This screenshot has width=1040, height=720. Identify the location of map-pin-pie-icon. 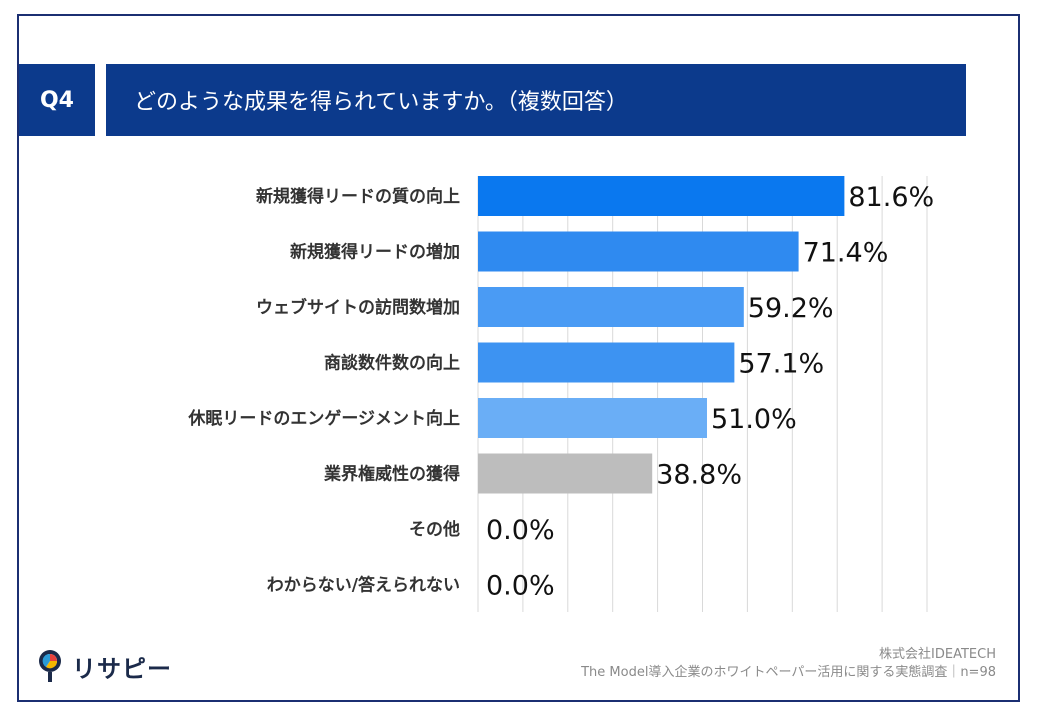
(50, 666).